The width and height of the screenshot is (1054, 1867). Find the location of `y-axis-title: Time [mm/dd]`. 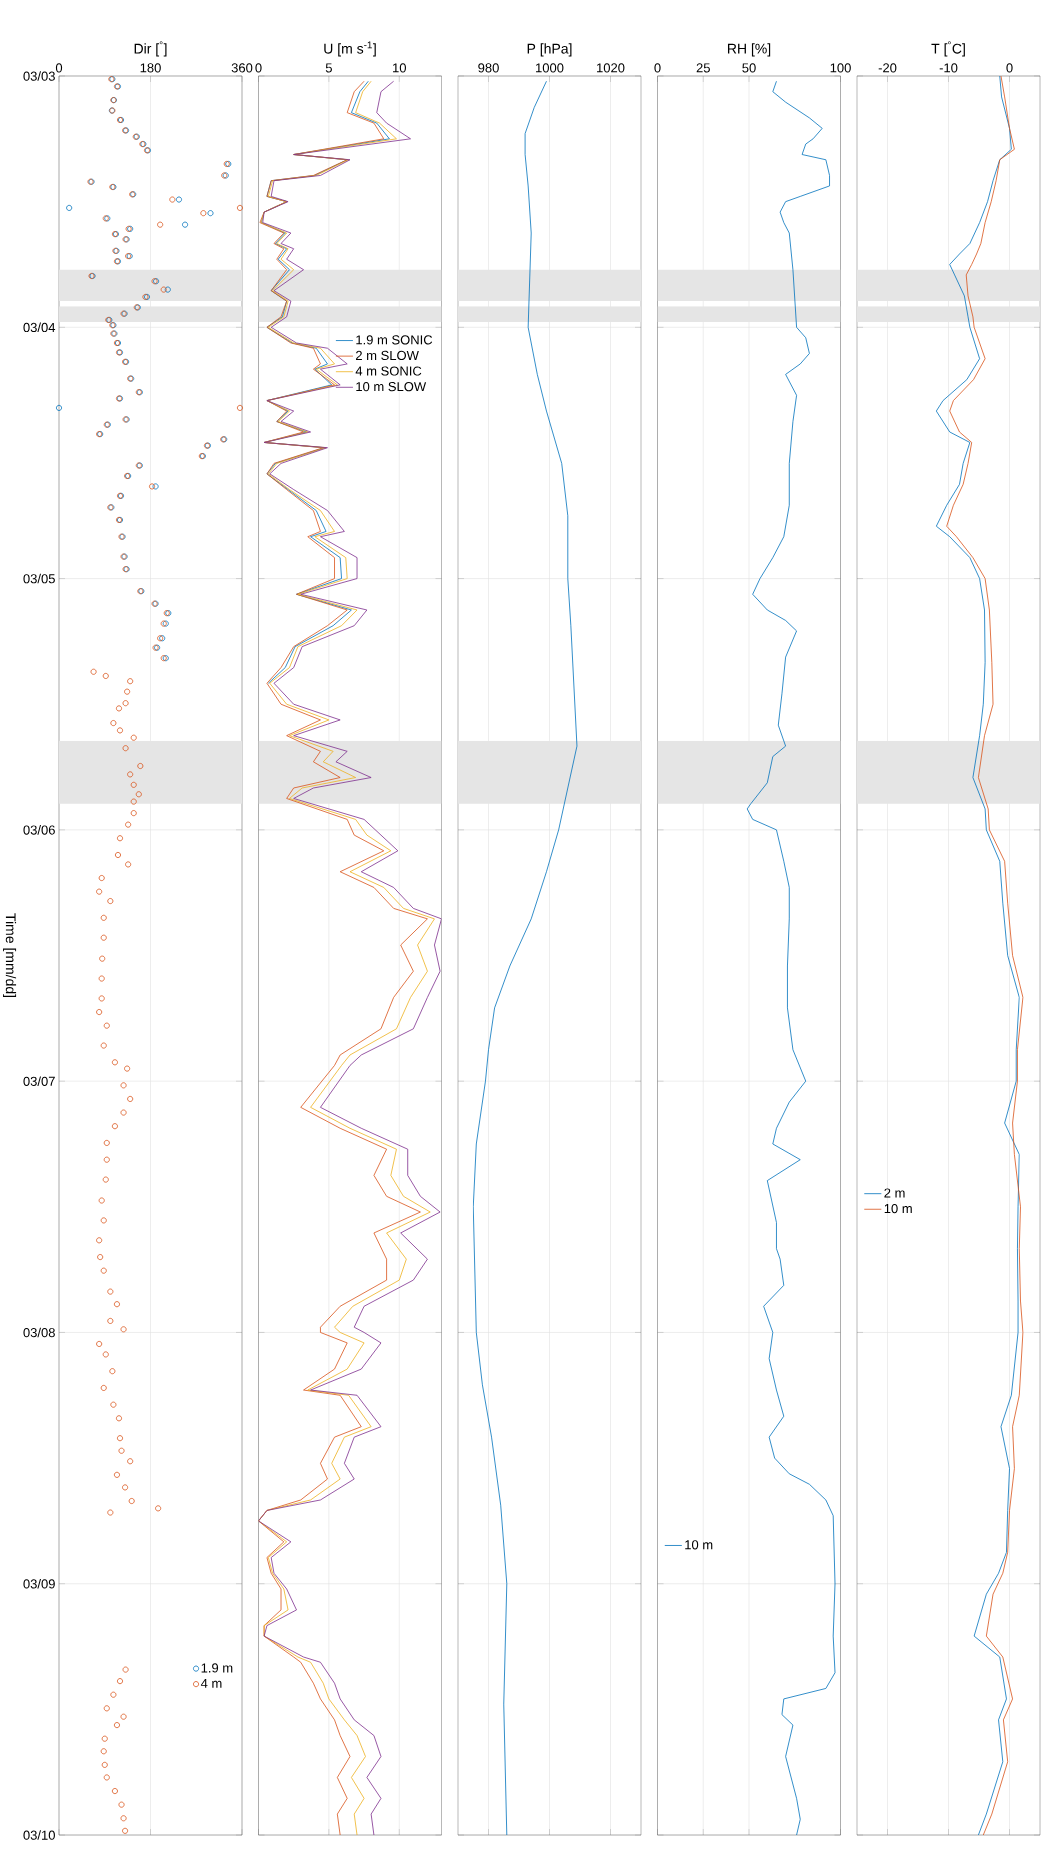

y-axis-title: Time [mm/dd] is located at coordinates (10, 955).